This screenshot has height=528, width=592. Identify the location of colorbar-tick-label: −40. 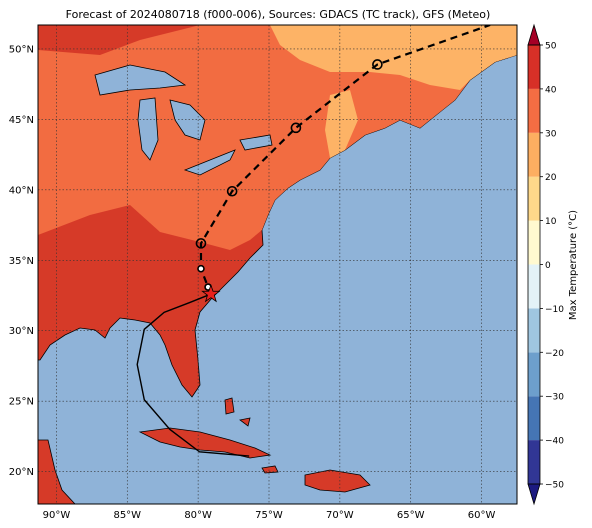
(554, 442).